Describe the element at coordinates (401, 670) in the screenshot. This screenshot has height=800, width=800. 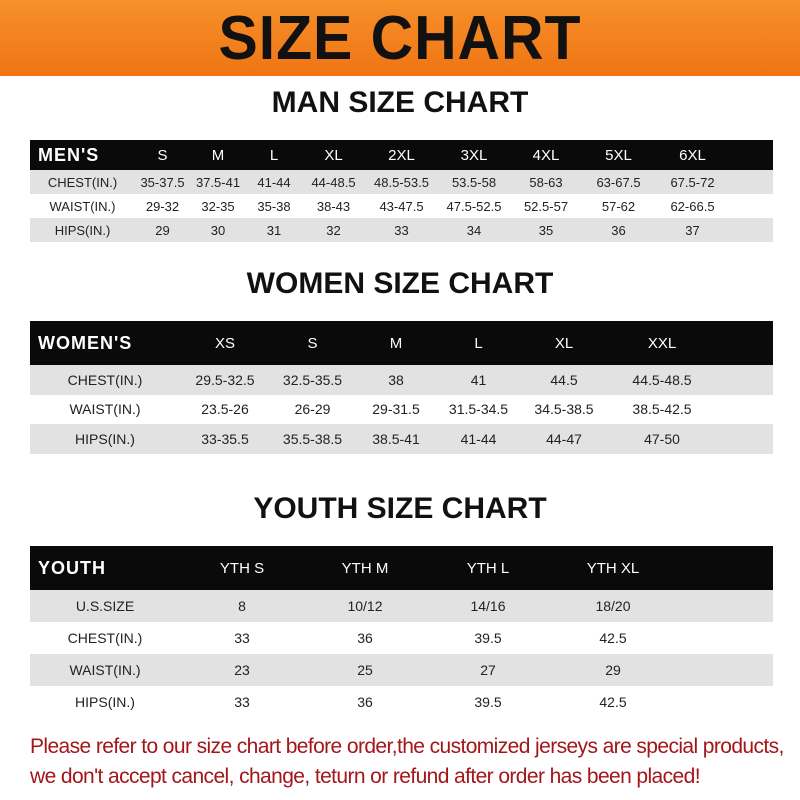
I see `table-row: WAIST(IN.) 23 25 27 29` at that location.